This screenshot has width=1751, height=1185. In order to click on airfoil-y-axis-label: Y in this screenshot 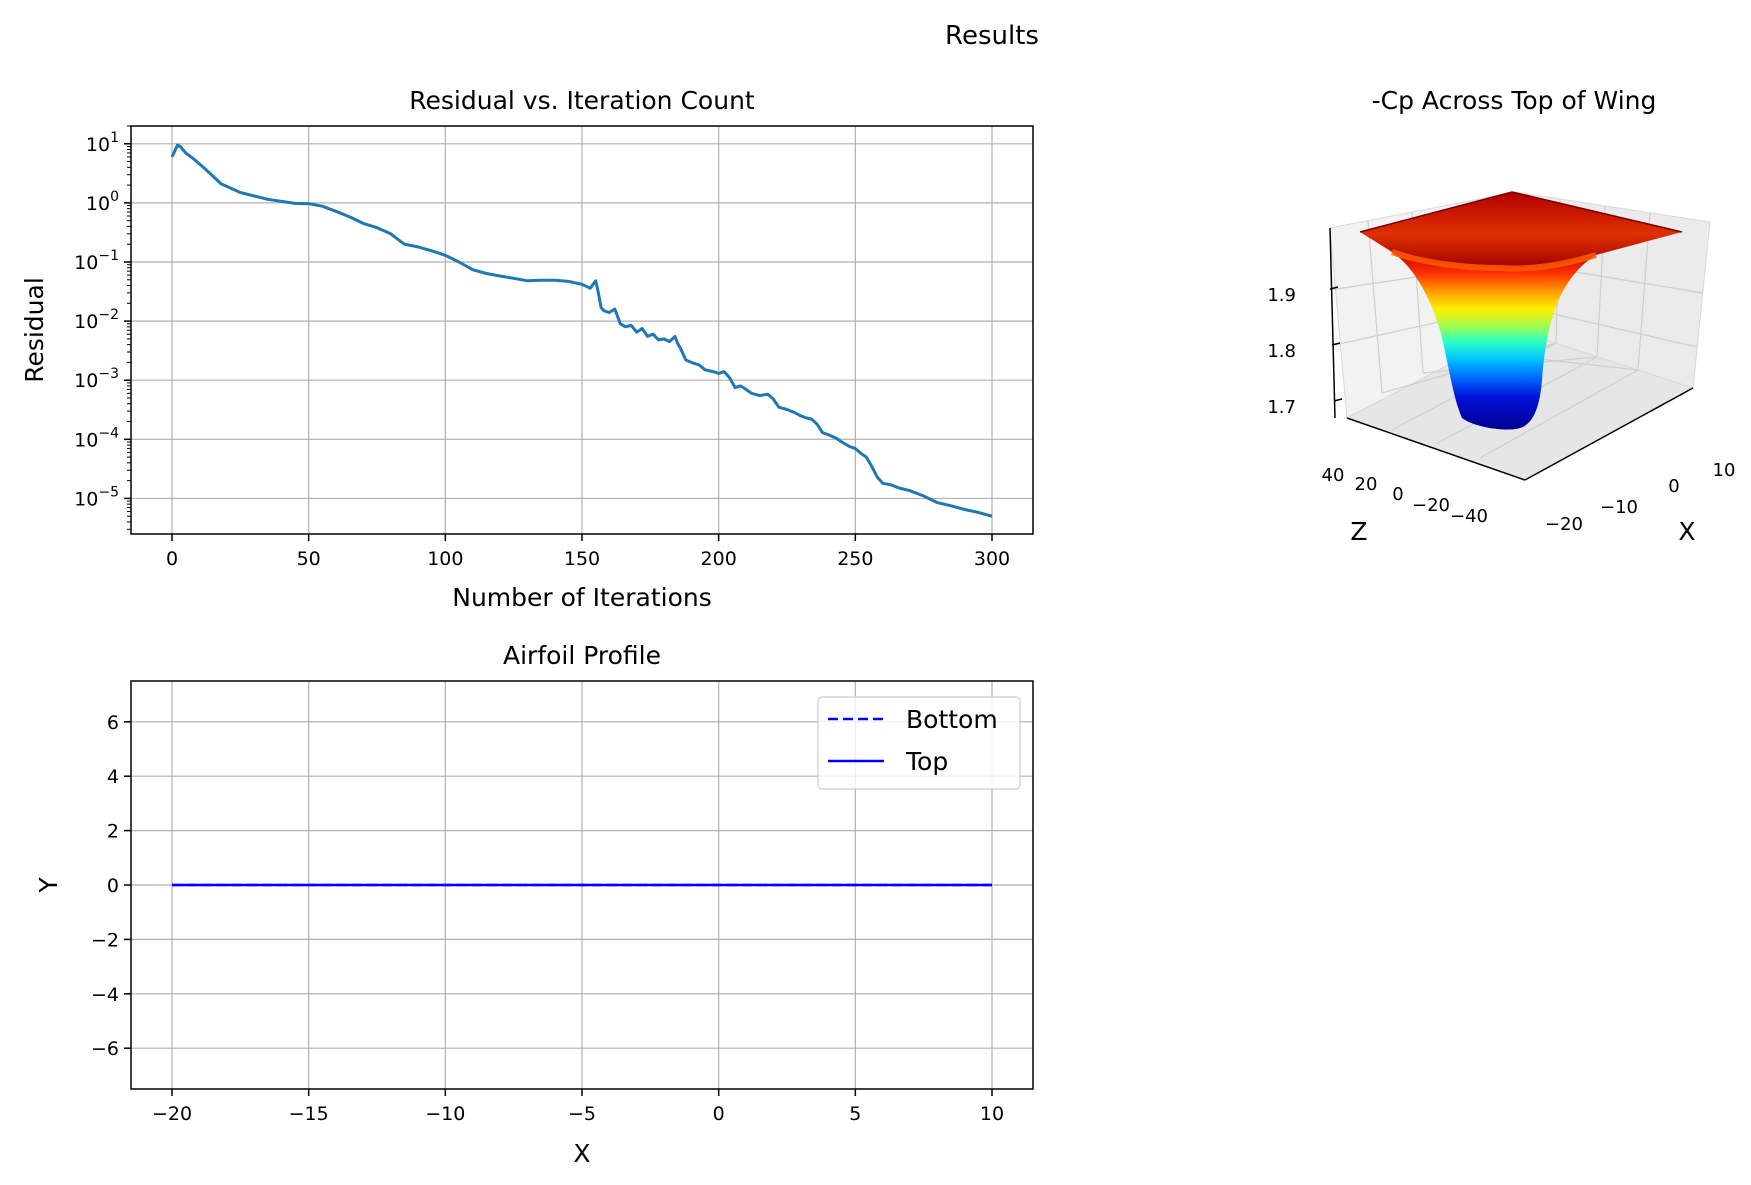, I will do `click(48, 885)`.